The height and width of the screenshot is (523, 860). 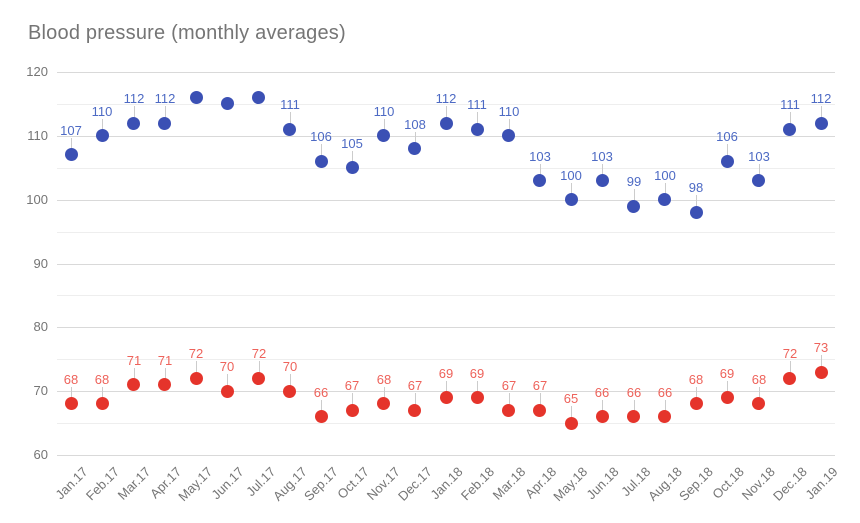 I want to click on data-point-label-blue: 110, so click(x=509, y=111).